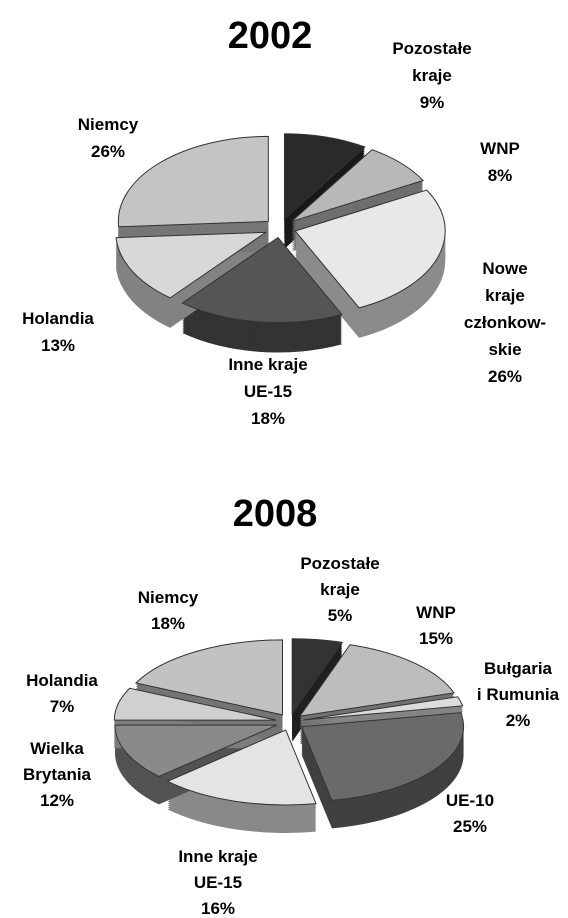 This screenshot has width=568, height=918. Describe the element at coordinates (275, 514) in the screenshot. I see `chart-title: 2008` at that location.